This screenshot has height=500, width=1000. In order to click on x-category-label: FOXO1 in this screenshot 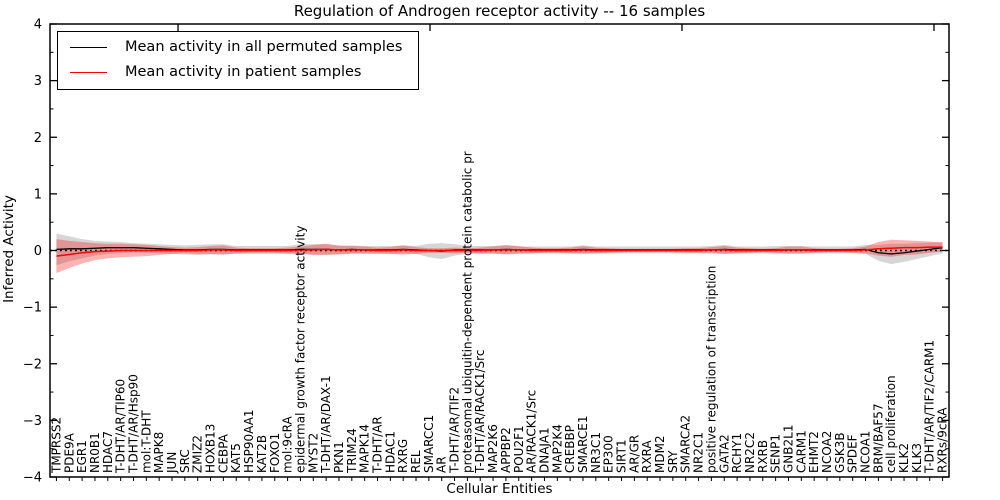, I will do `click(275, 453)`.